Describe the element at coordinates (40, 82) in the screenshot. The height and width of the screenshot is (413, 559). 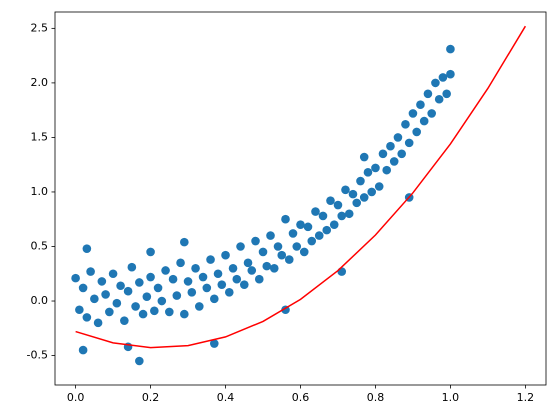
I see `y-tick-label: 2.0` at that location.